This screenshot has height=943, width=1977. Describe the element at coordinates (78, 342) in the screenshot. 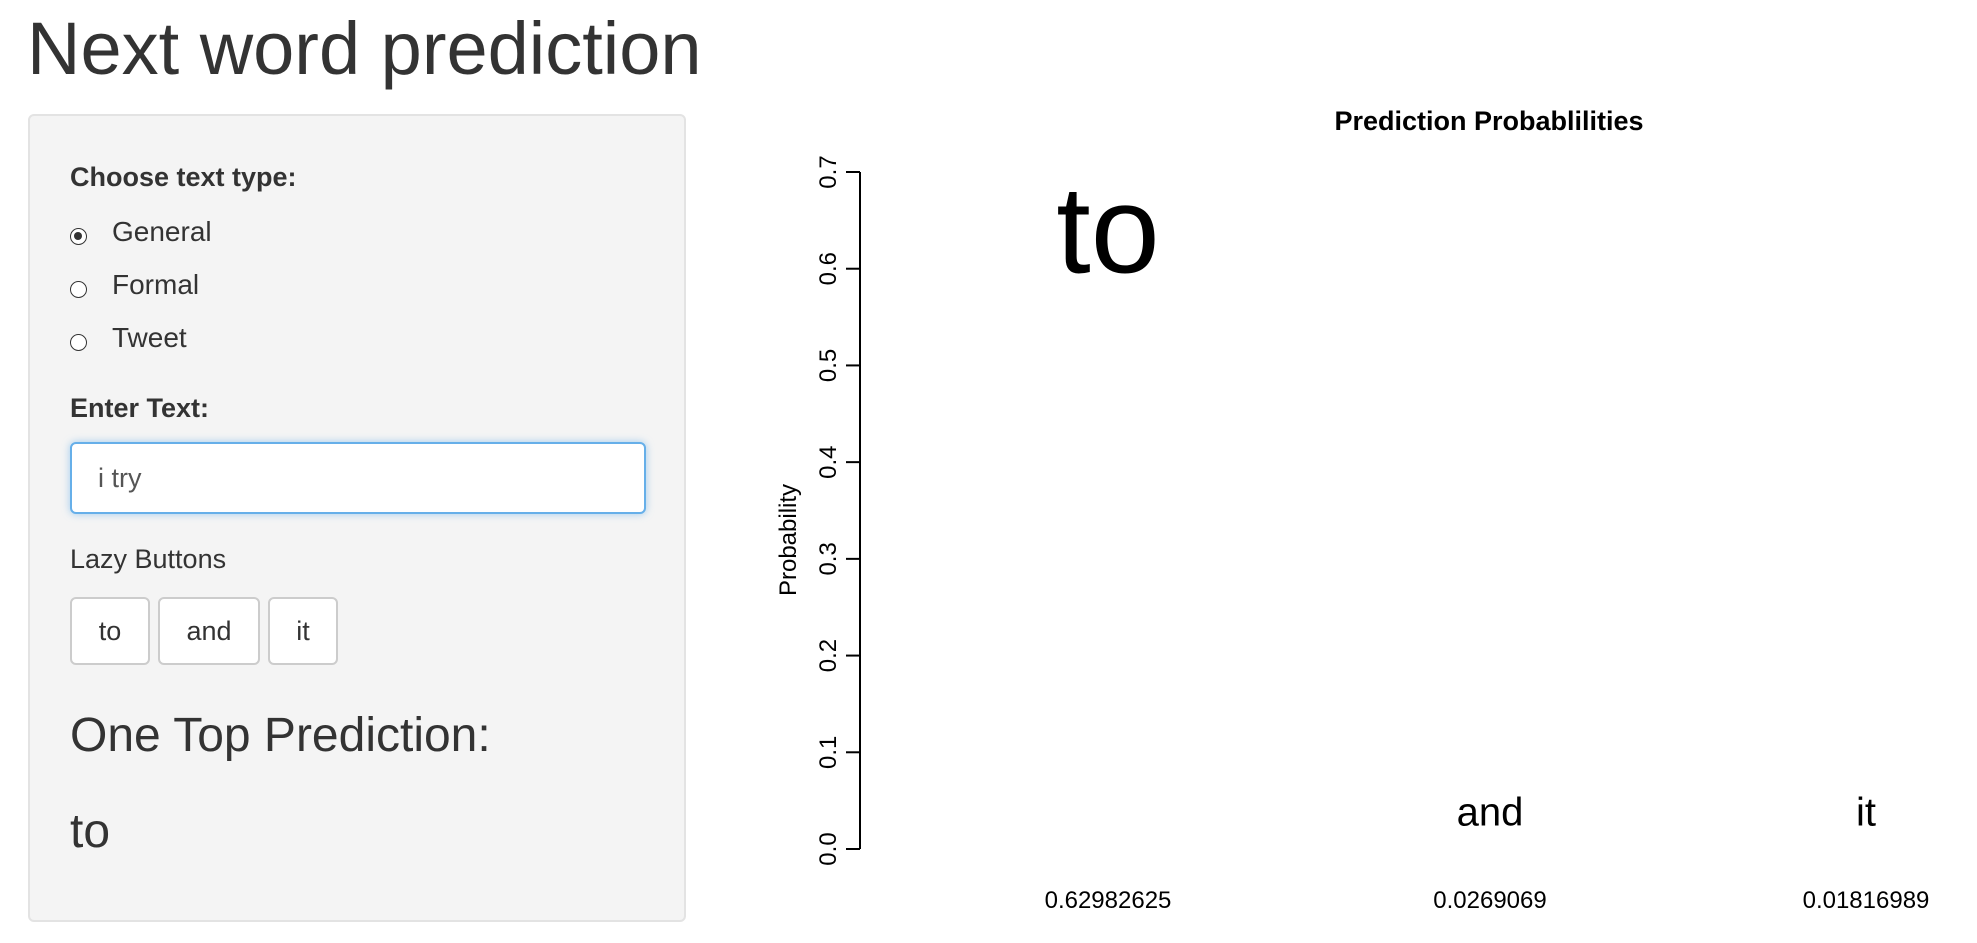

I see `radio-tweet-circle` at that location.